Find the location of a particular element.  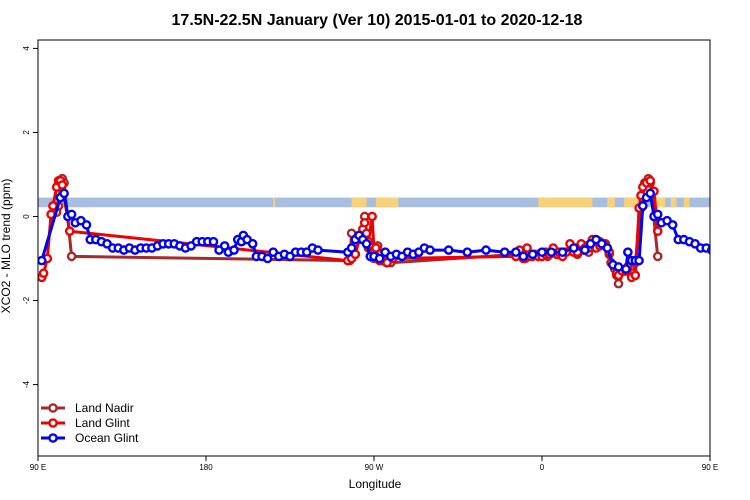

x-tick-label: 90 W is located at coordinates (374, 467).